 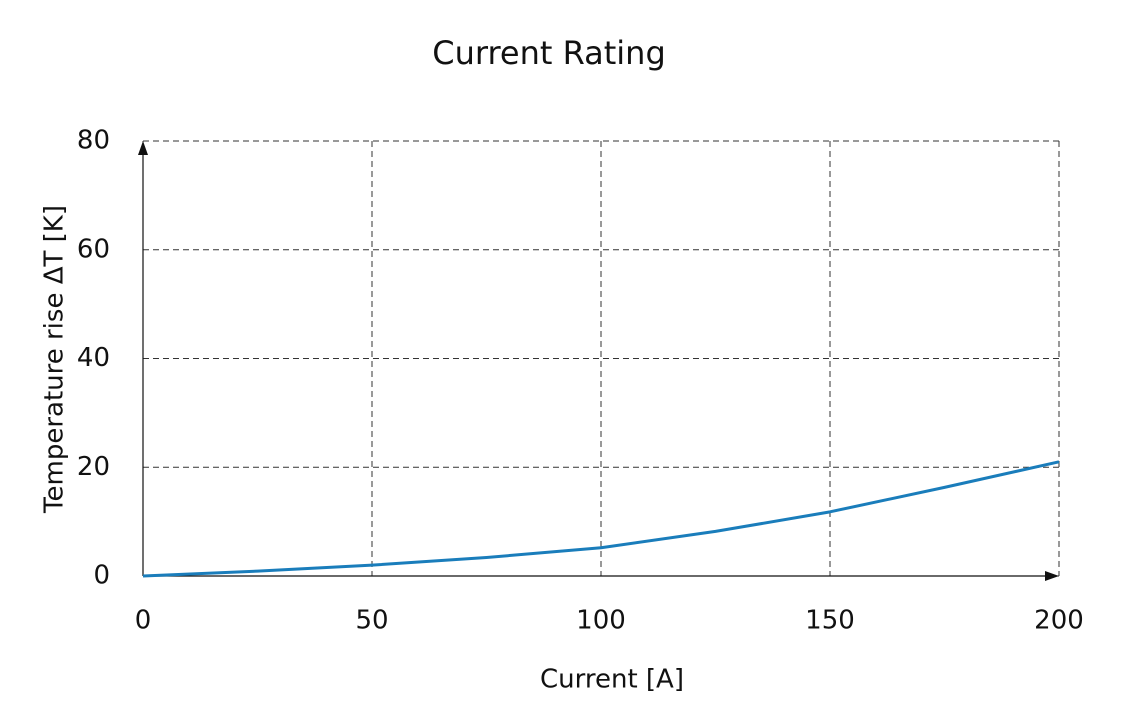 What do you see at coordinates (601, 621) in the screenshot?
I see `x-tick-label: 100` at bounding box center [601, 621].